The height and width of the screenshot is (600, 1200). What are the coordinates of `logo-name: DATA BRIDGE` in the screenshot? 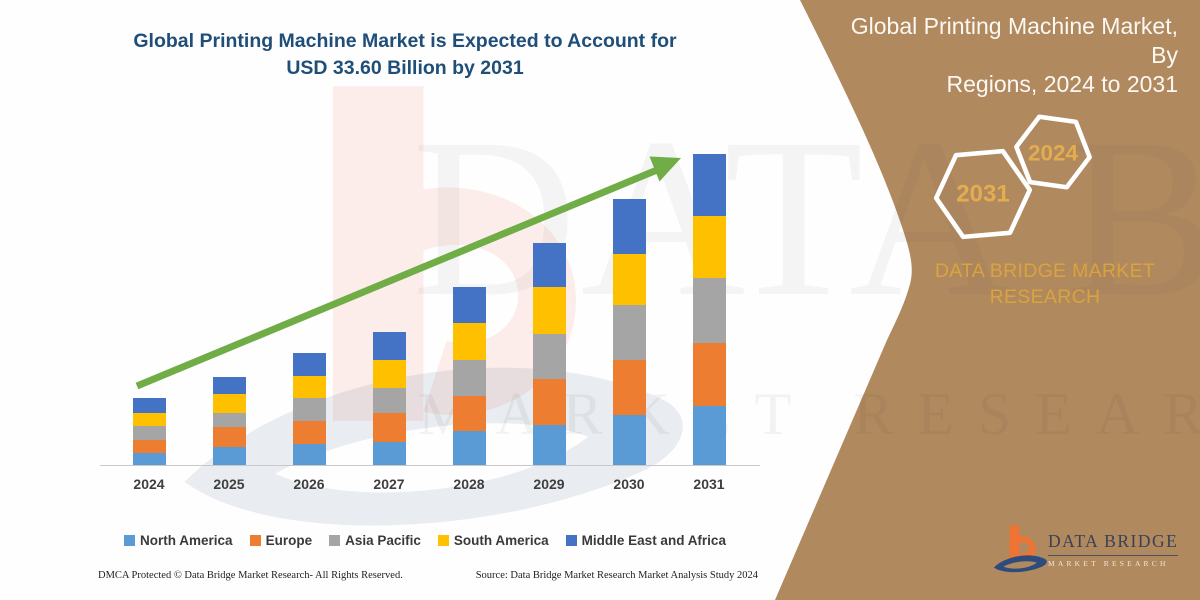 It's located at (1113, 543).